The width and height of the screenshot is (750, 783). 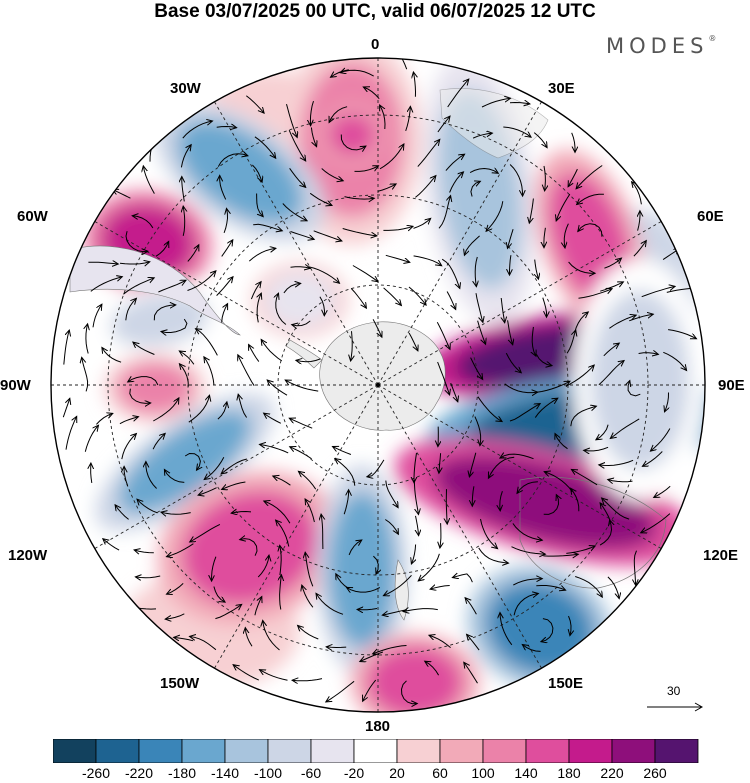 I want to click on colorbar-tick-label: -20, so click(x=354, y=773).